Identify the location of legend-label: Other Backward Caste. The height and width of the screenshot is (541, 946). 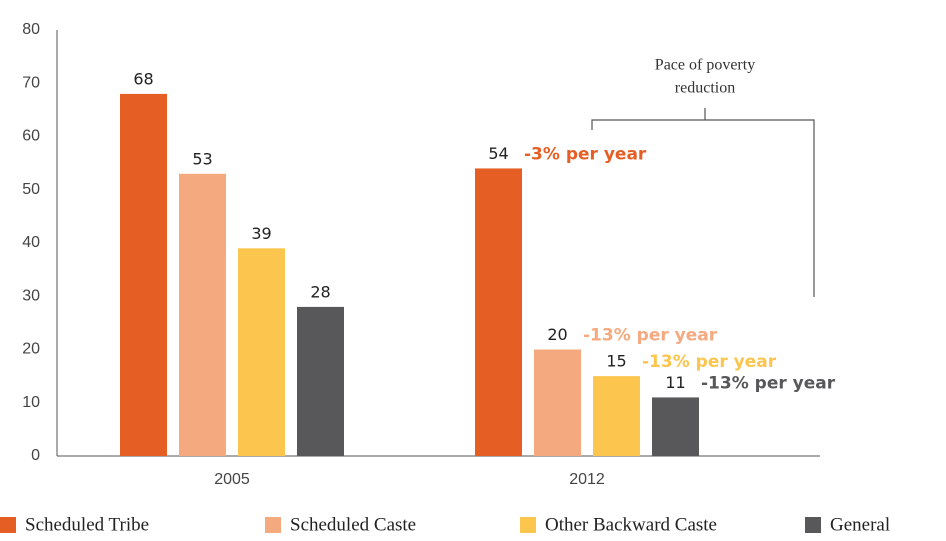
(631, 524).